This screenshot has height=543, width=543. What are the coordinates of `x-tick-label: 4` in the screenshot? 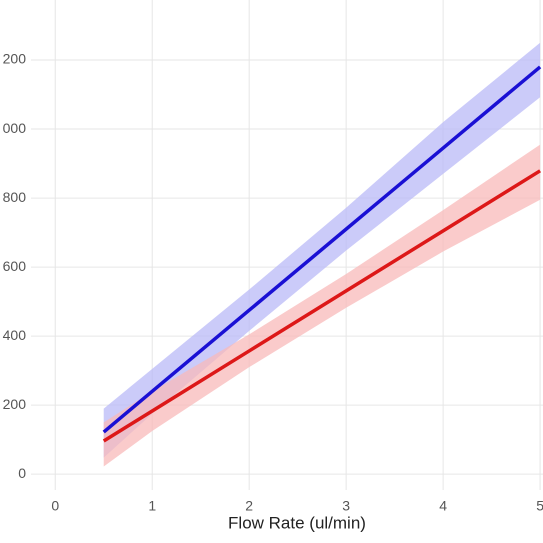 It's located at (443, 506).